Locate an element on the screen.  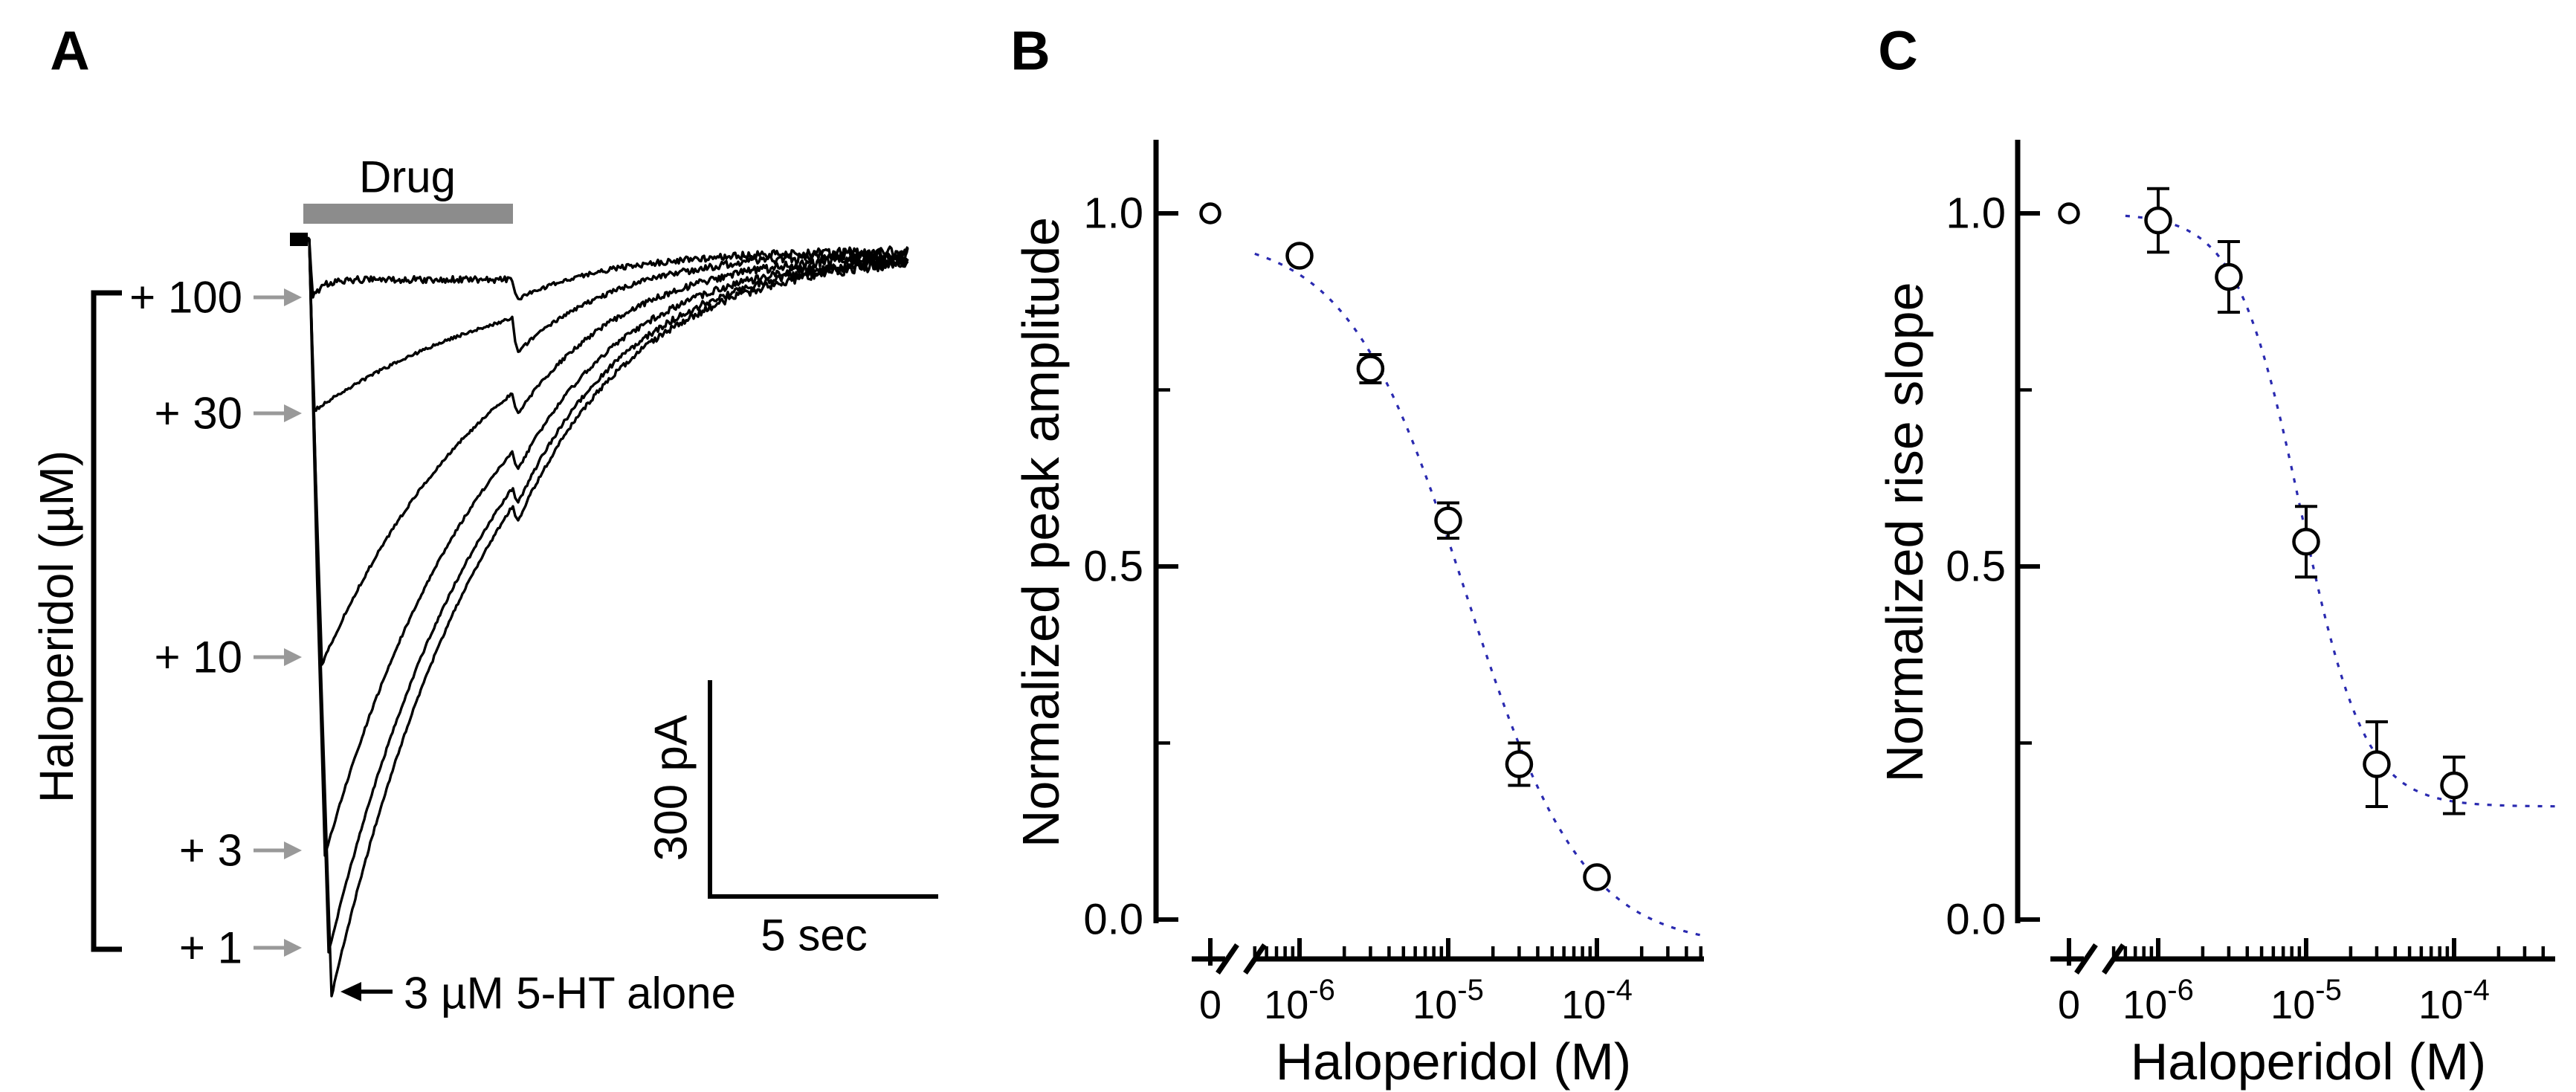
trace-concentration-label: + 3 is located at coordinates (210, 851).